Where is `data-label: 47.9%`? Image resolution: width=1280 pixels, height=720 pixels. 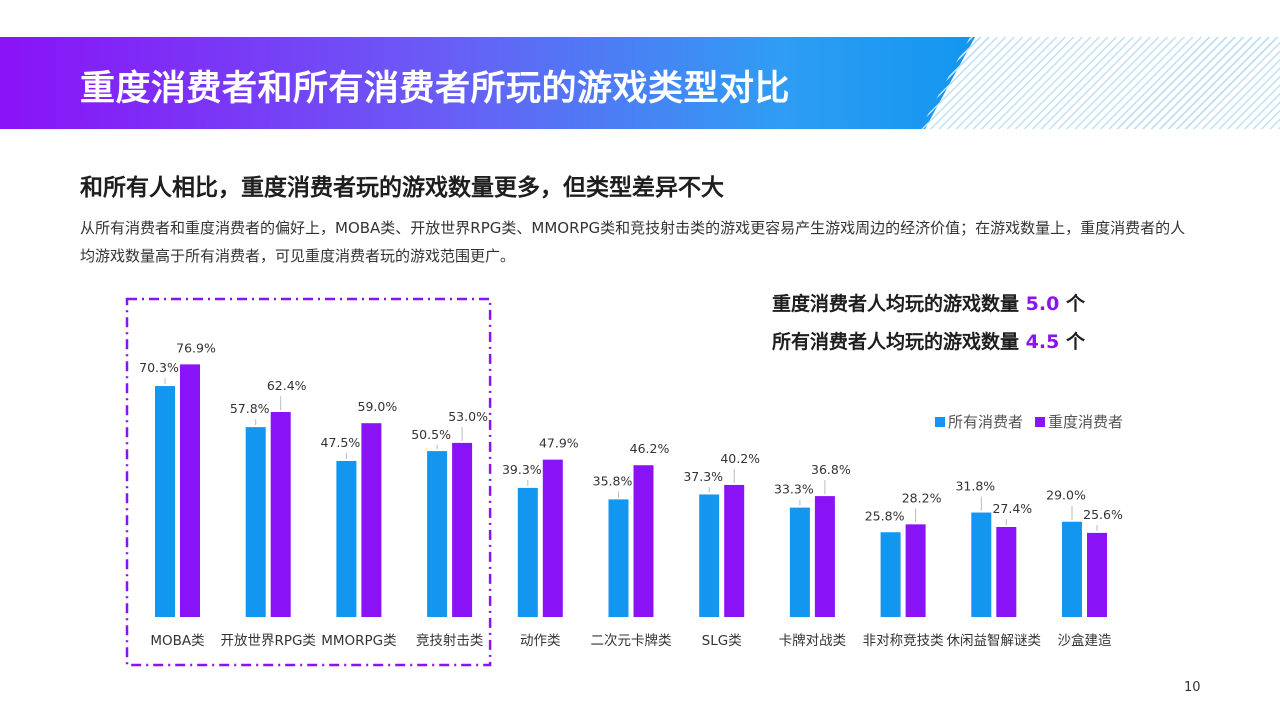
data-label: 47.9% is located at coordinates (559, 443).